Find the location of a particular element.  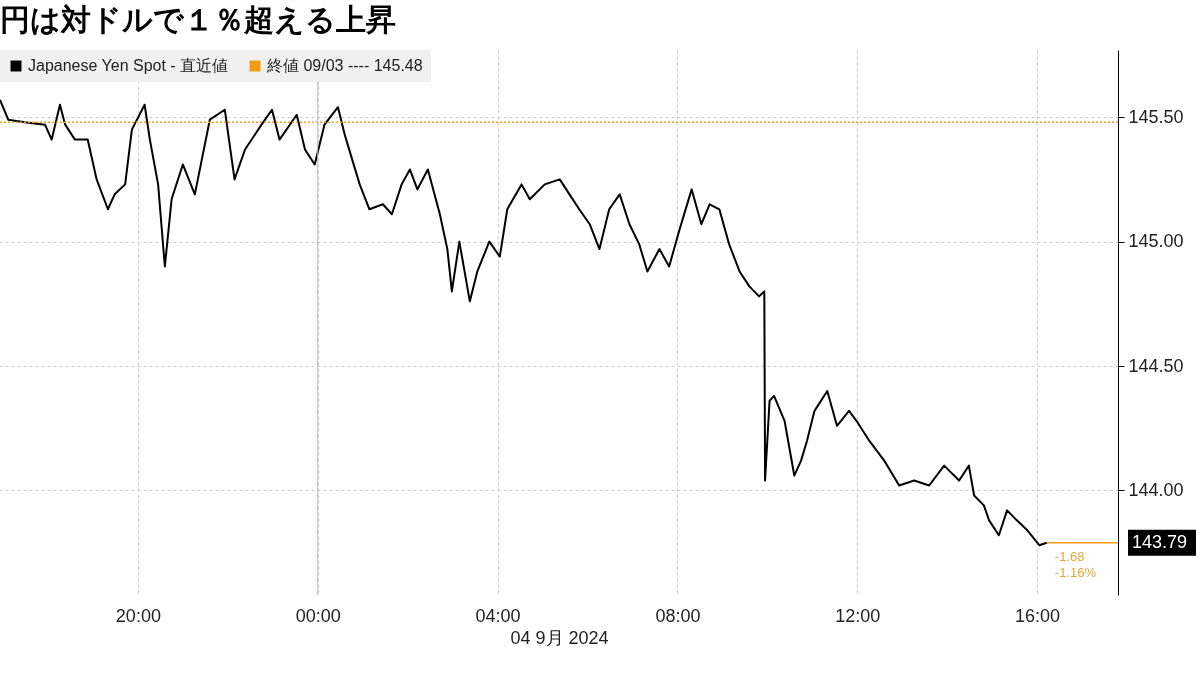

x-axis-title: 04 9月 2024 is located at coordinates (559, 637).